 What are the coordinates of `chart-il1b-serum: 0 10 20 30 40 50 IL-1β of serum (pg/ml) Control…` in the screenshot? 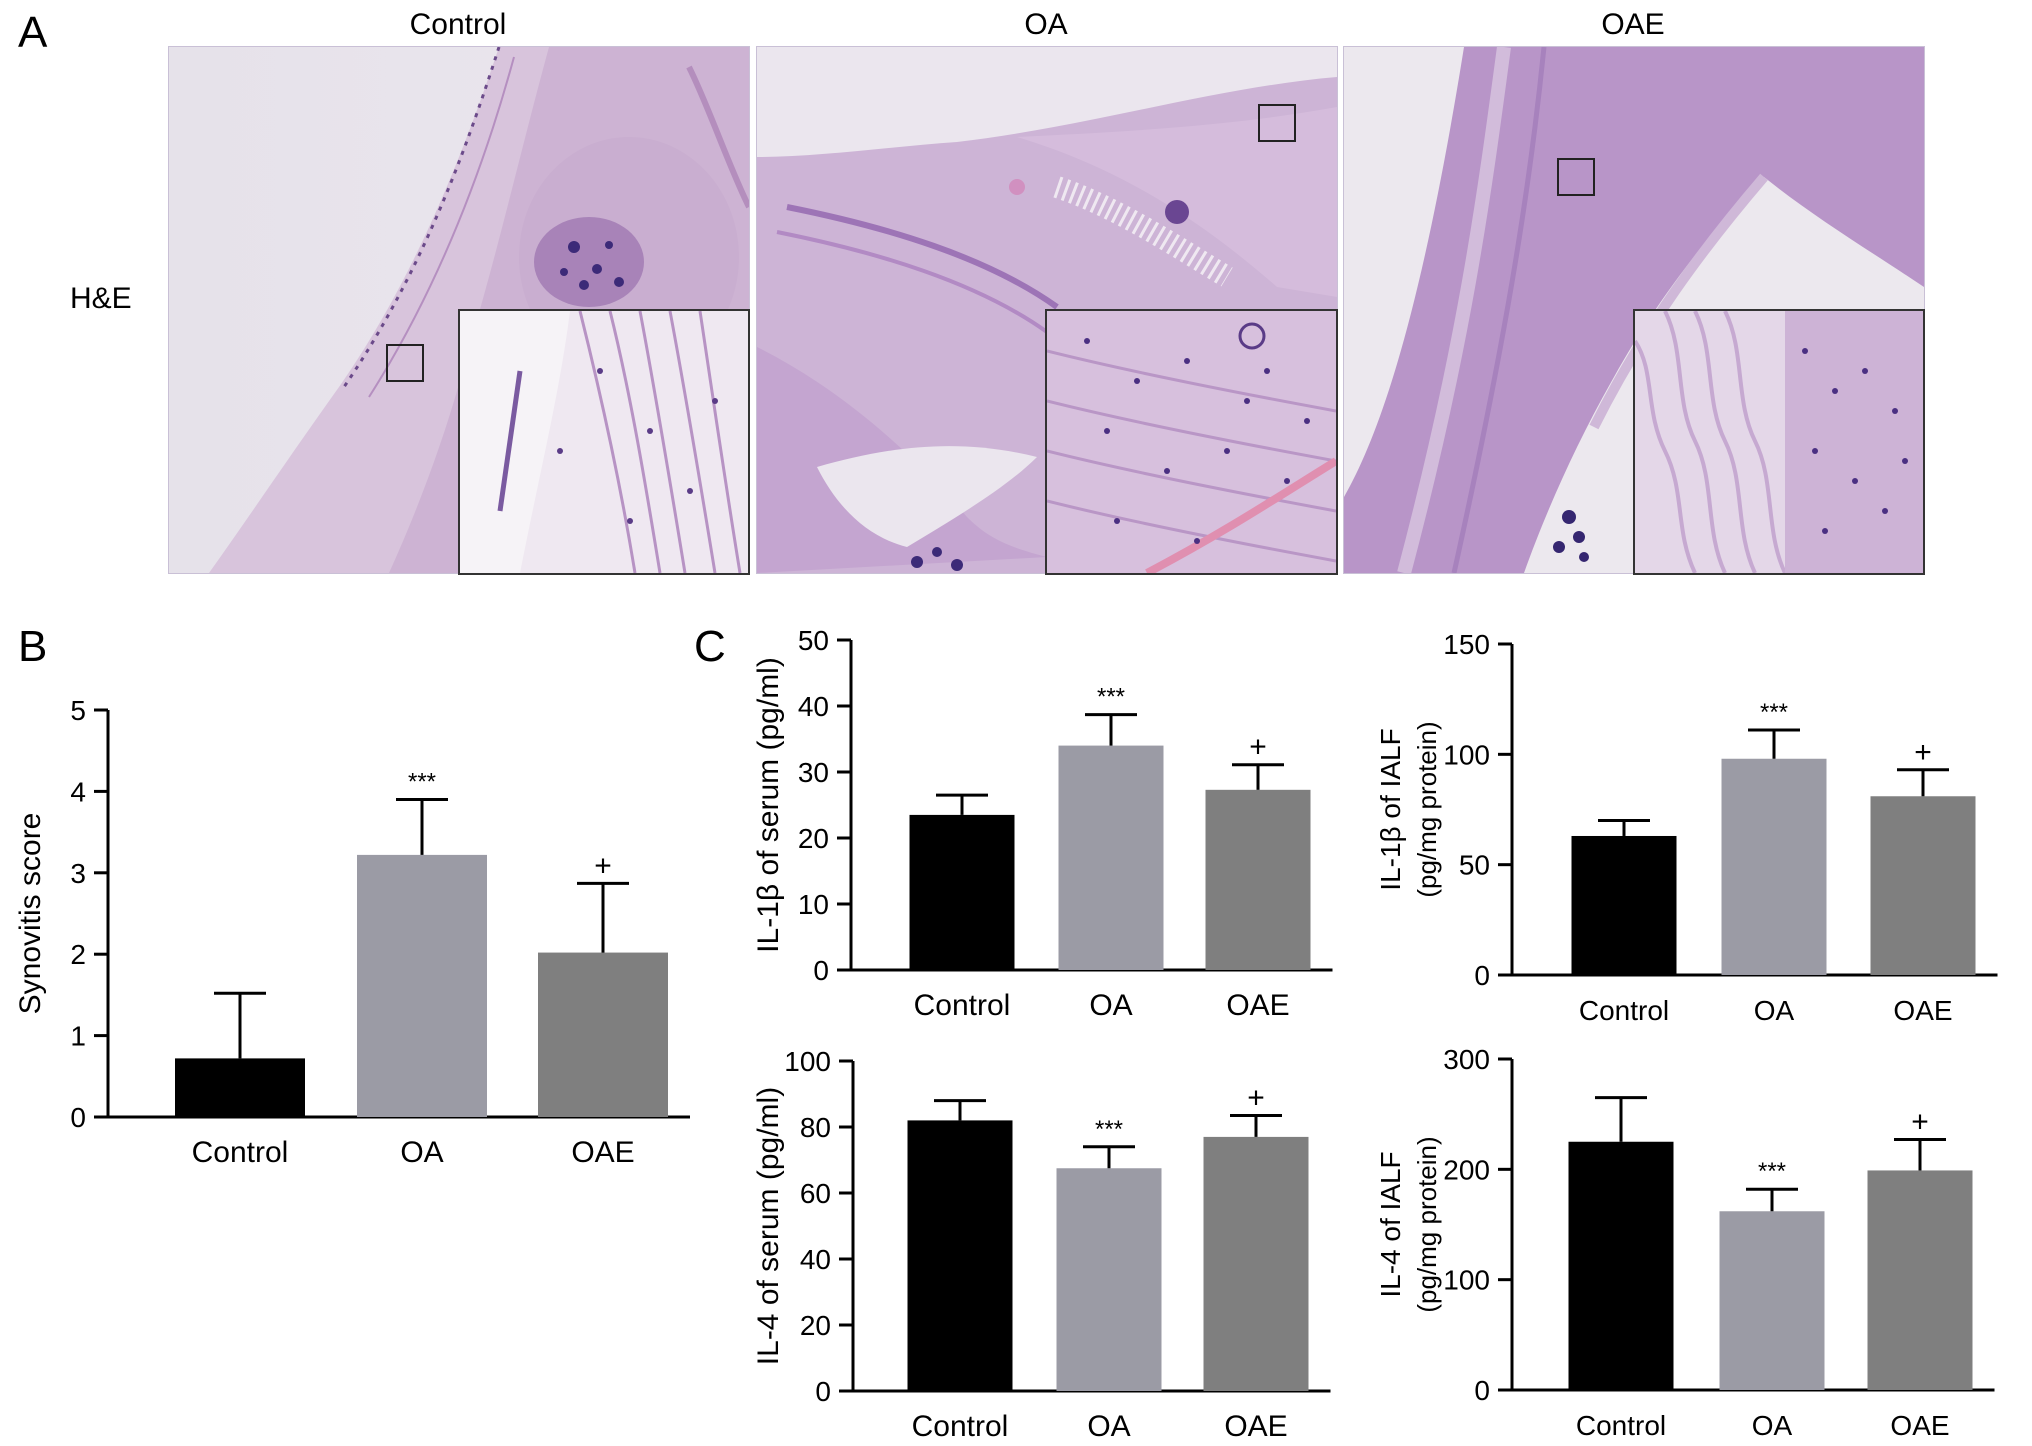 It's located at (1031, 830).